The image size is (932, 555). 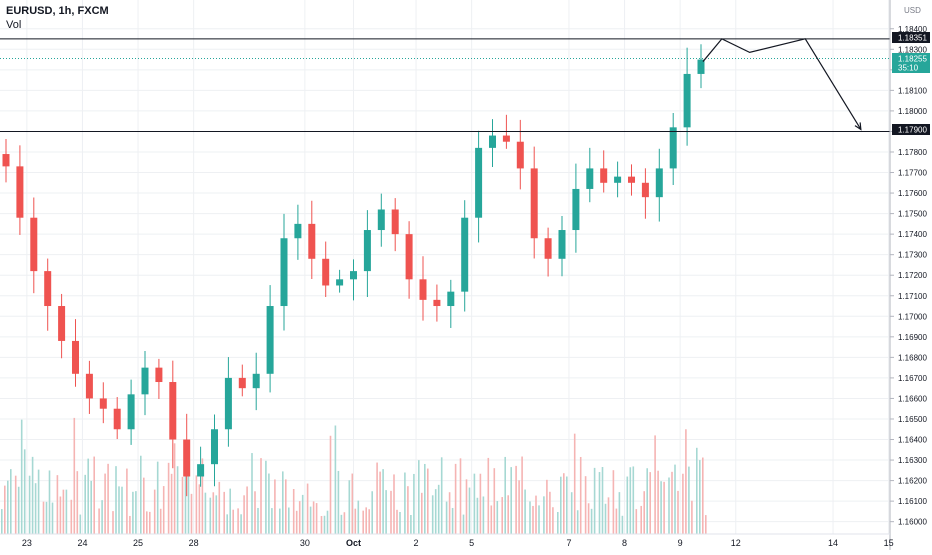 I want to click on projection-path, so click(x=782, y=84).